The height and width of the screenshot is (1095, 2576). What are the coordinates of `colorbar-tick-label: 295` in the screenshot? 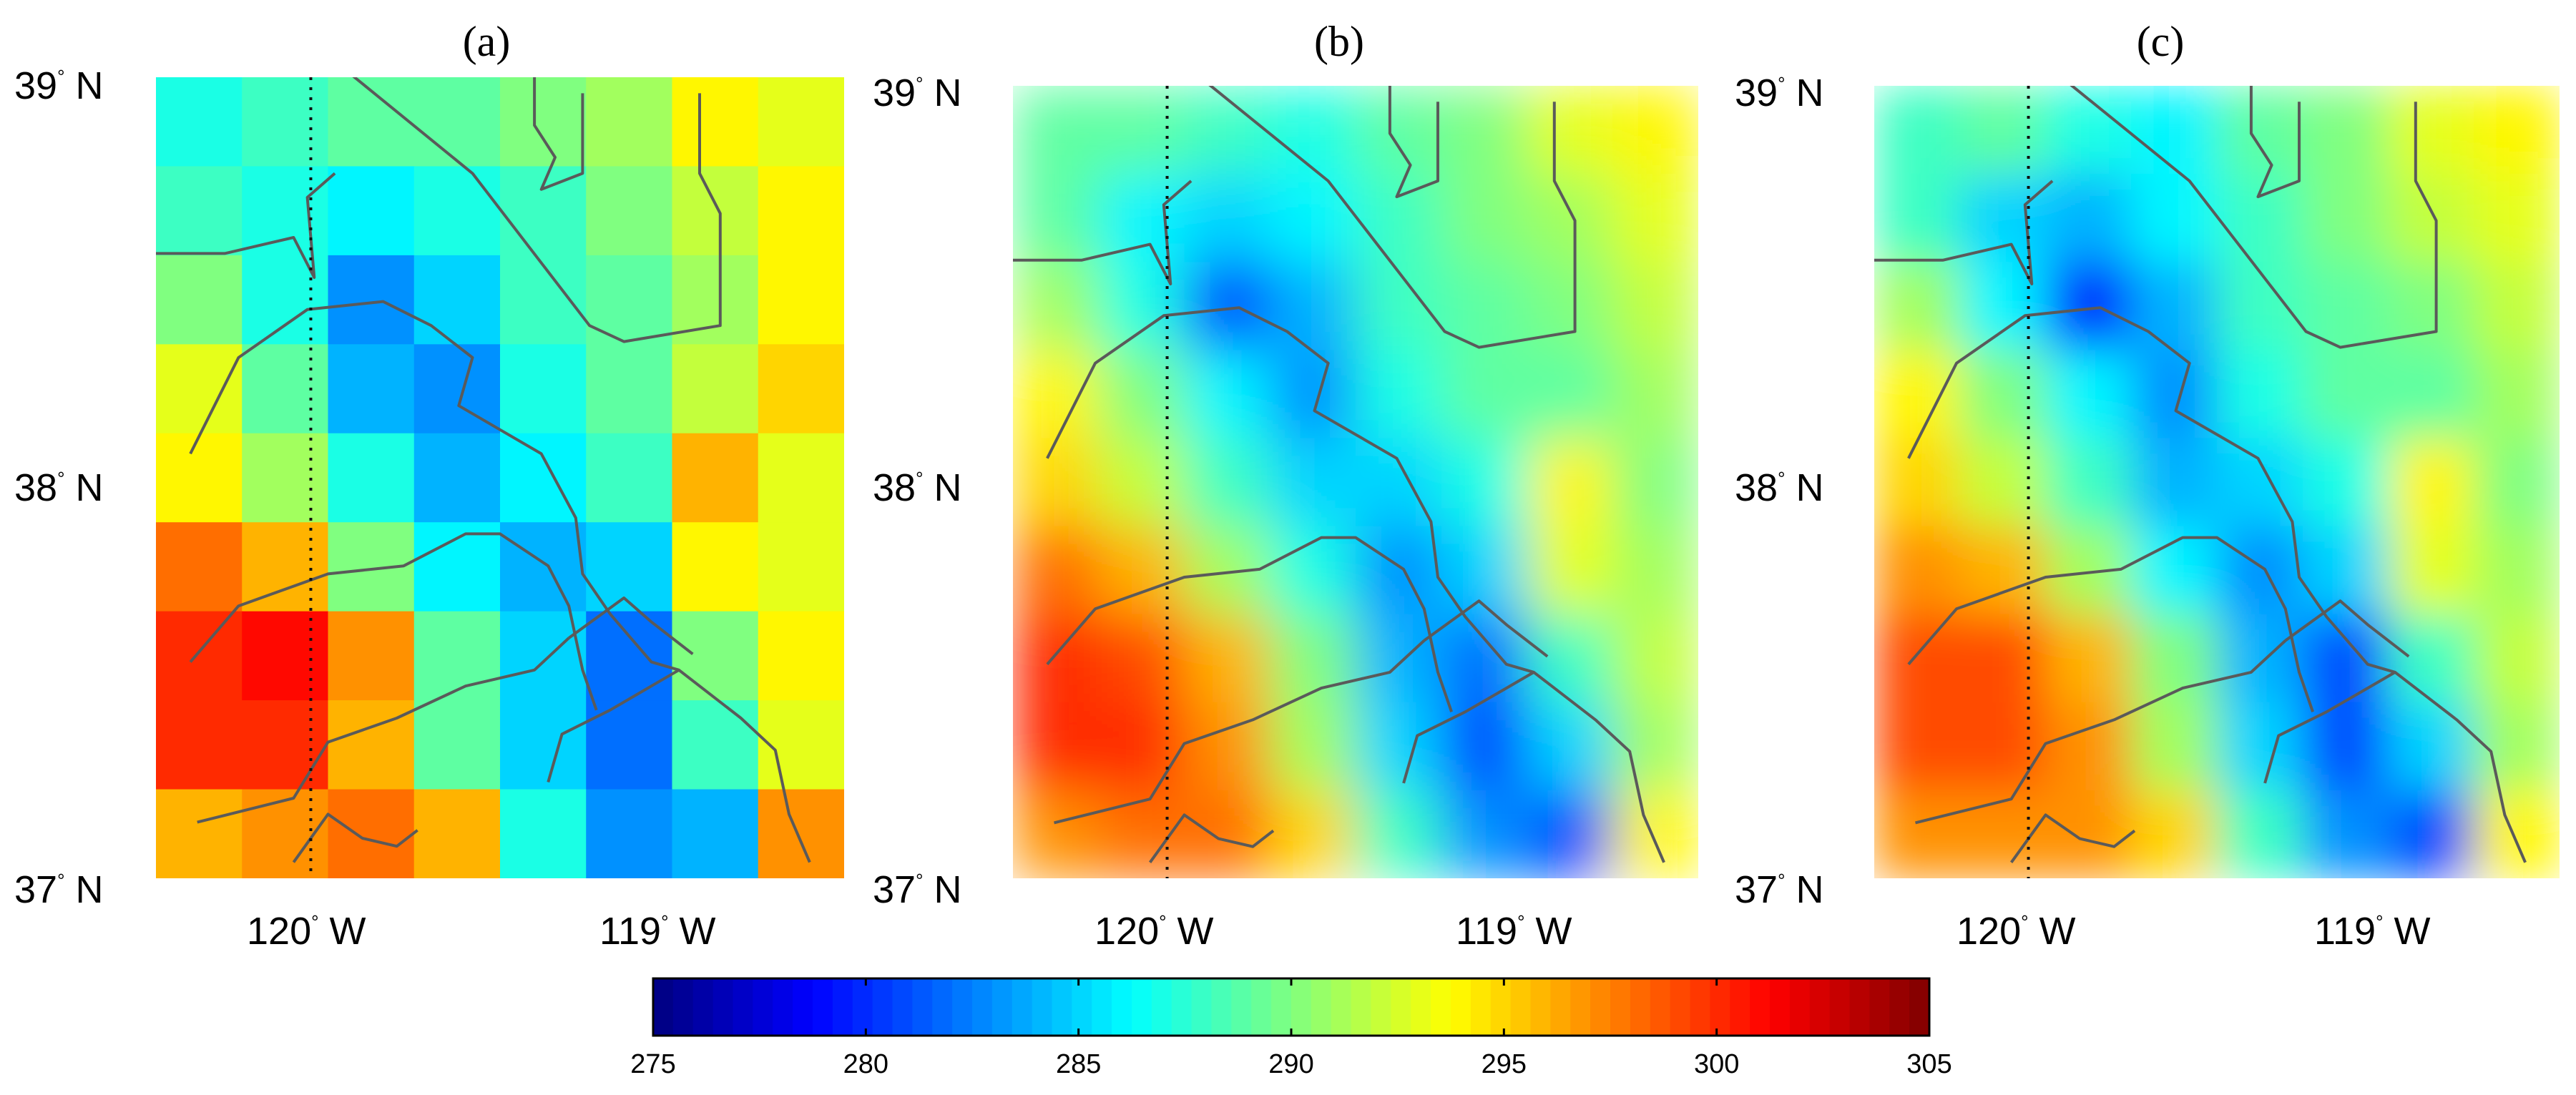 It's located at (1504, 1064).